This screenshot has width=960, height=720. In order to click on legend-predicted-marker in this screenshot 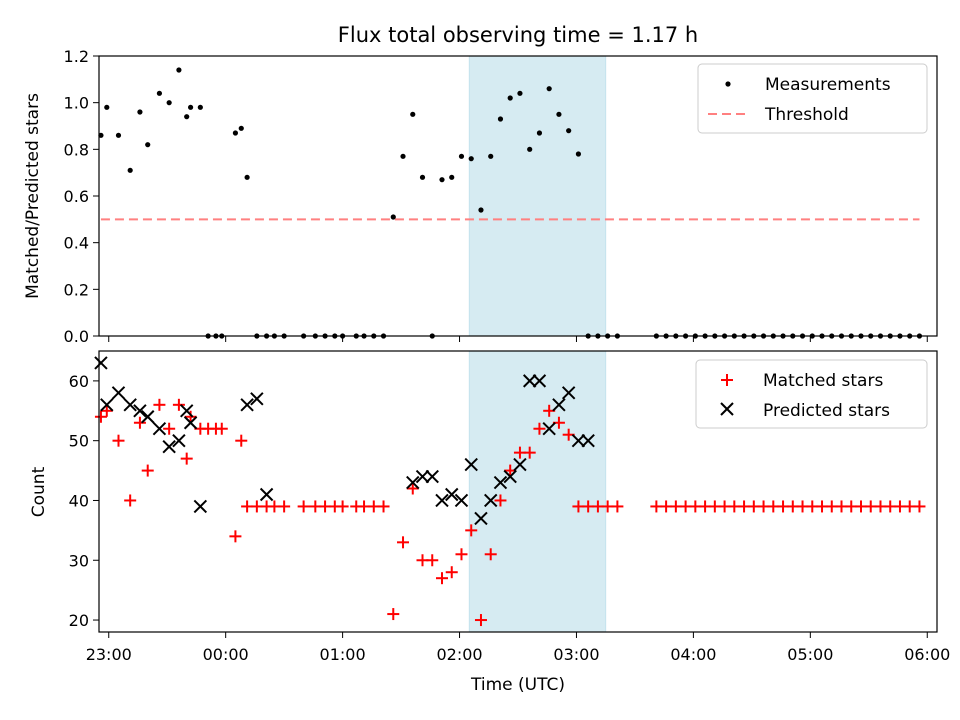, I will do `click(727, 409)`.